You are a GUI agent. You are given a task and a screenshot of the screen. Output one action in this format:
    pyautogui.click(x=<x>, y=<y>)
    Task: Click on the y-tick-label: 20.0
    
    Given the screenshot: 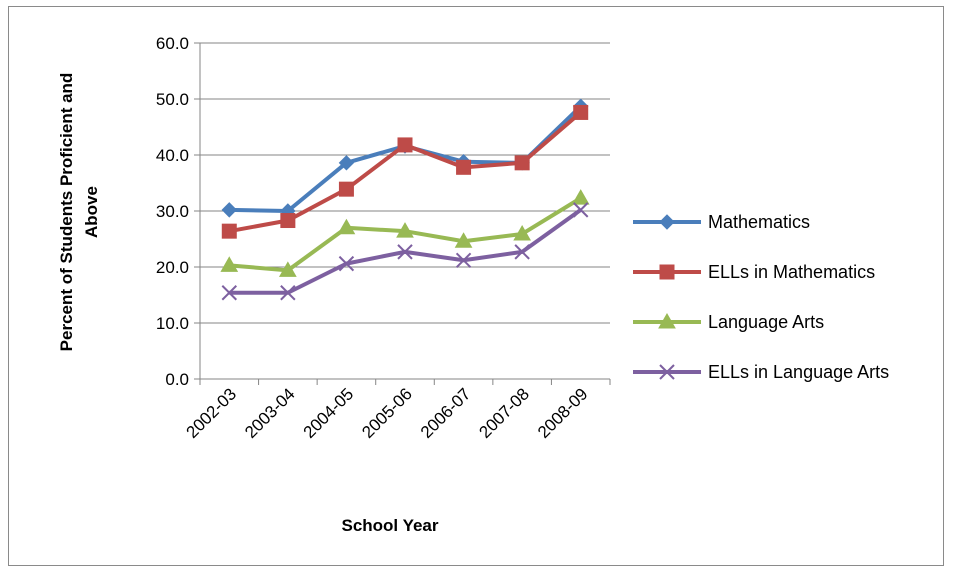 What is the action you would take?
    pyautogui.click(x=172, y=267)
    